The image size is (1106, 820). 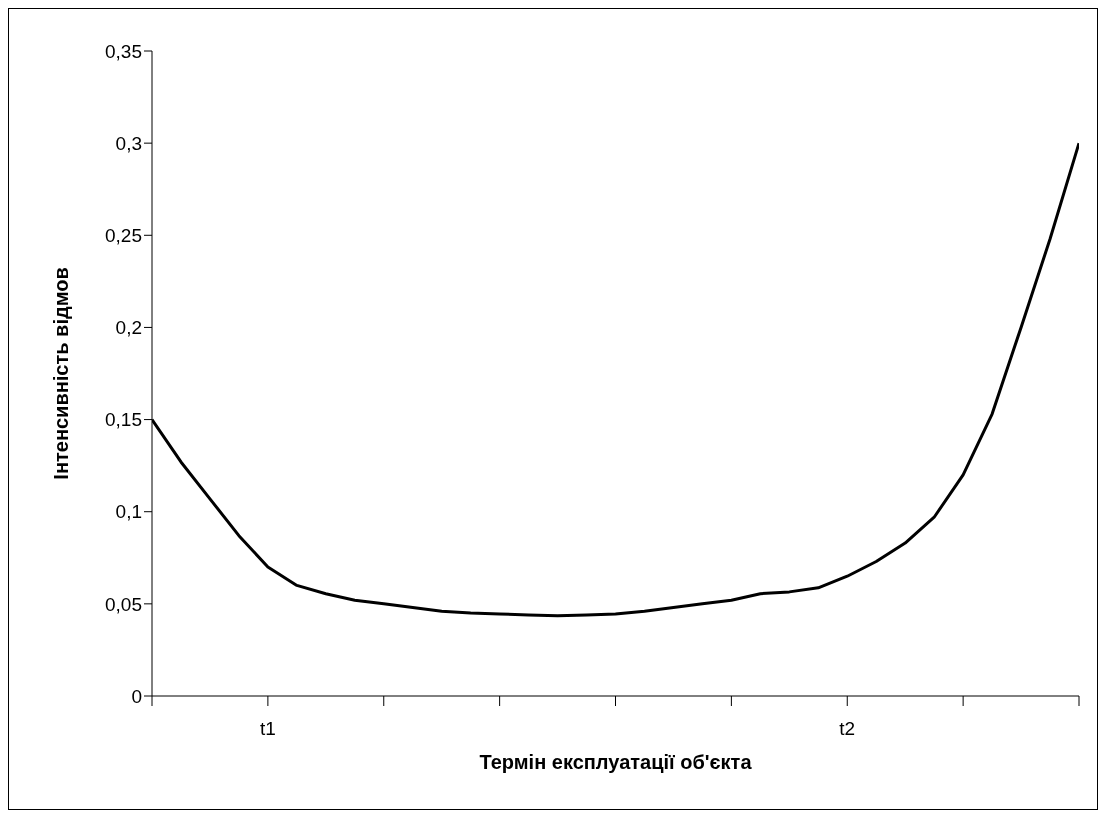 What do you see at coordinates (123, 51) in the screenshot?
I see `y-tick-label: 0,35` at bounding box center [123, 51].